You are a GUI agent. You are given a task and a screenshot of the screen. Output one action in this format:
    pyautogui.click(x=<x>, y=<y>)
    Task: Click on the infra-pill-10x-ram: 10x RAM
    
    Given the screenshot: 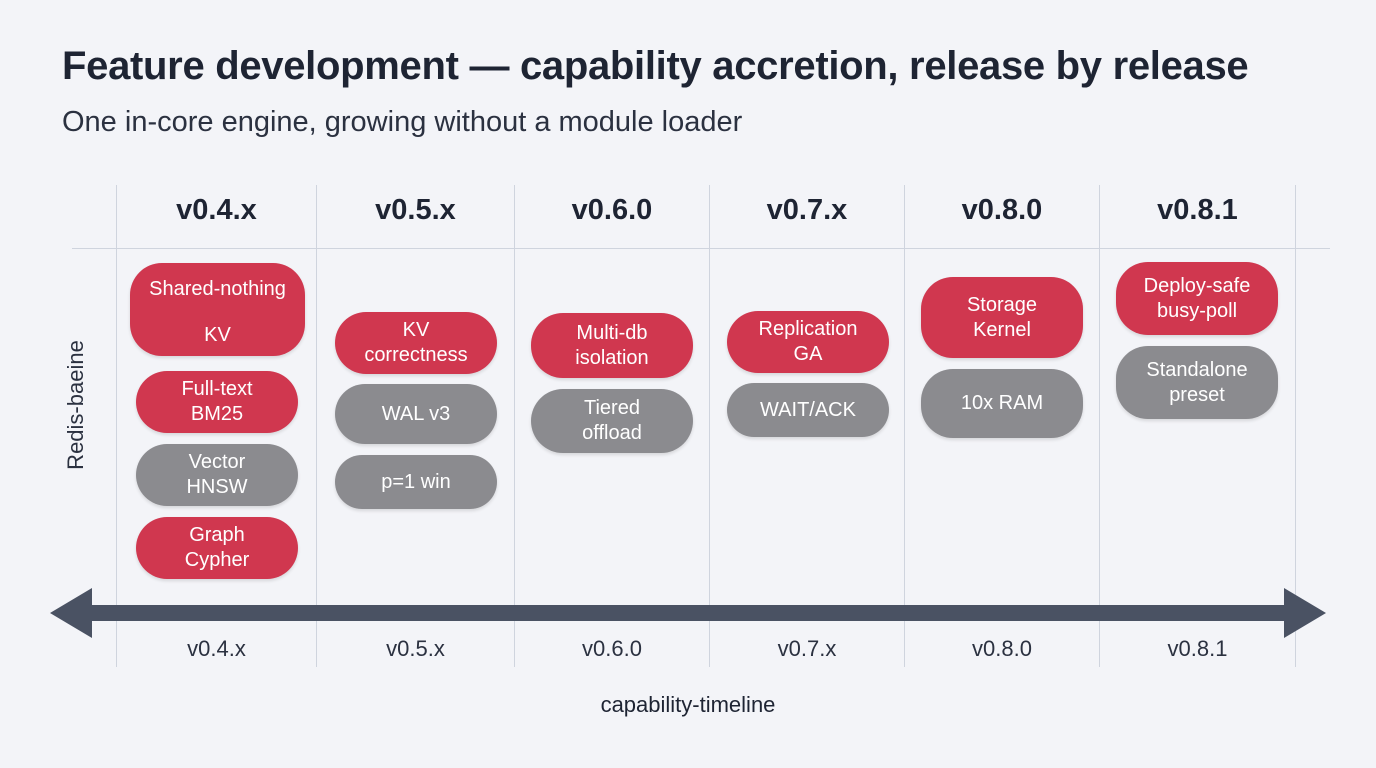 What is the action you would take?
    pyautogui.click(x=1002, y=403)
    